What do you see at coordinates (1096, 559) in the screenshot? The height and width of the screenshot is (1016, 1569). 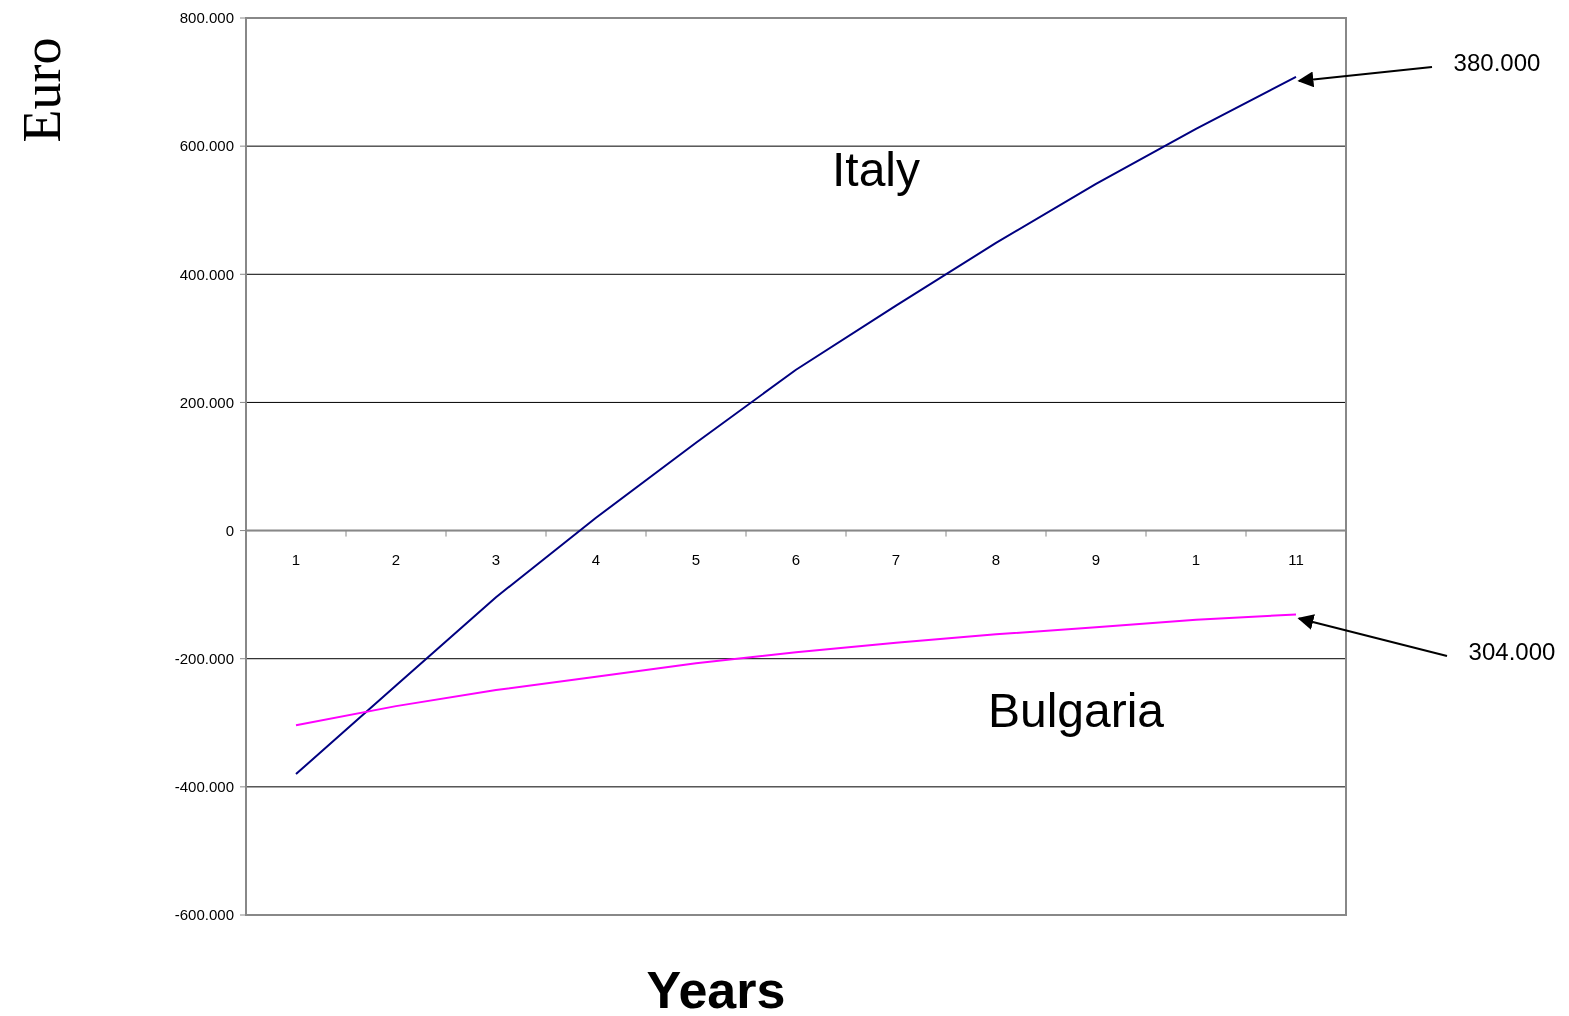 I see `x-tick-label: 9` at bounding box center [1096, 559].